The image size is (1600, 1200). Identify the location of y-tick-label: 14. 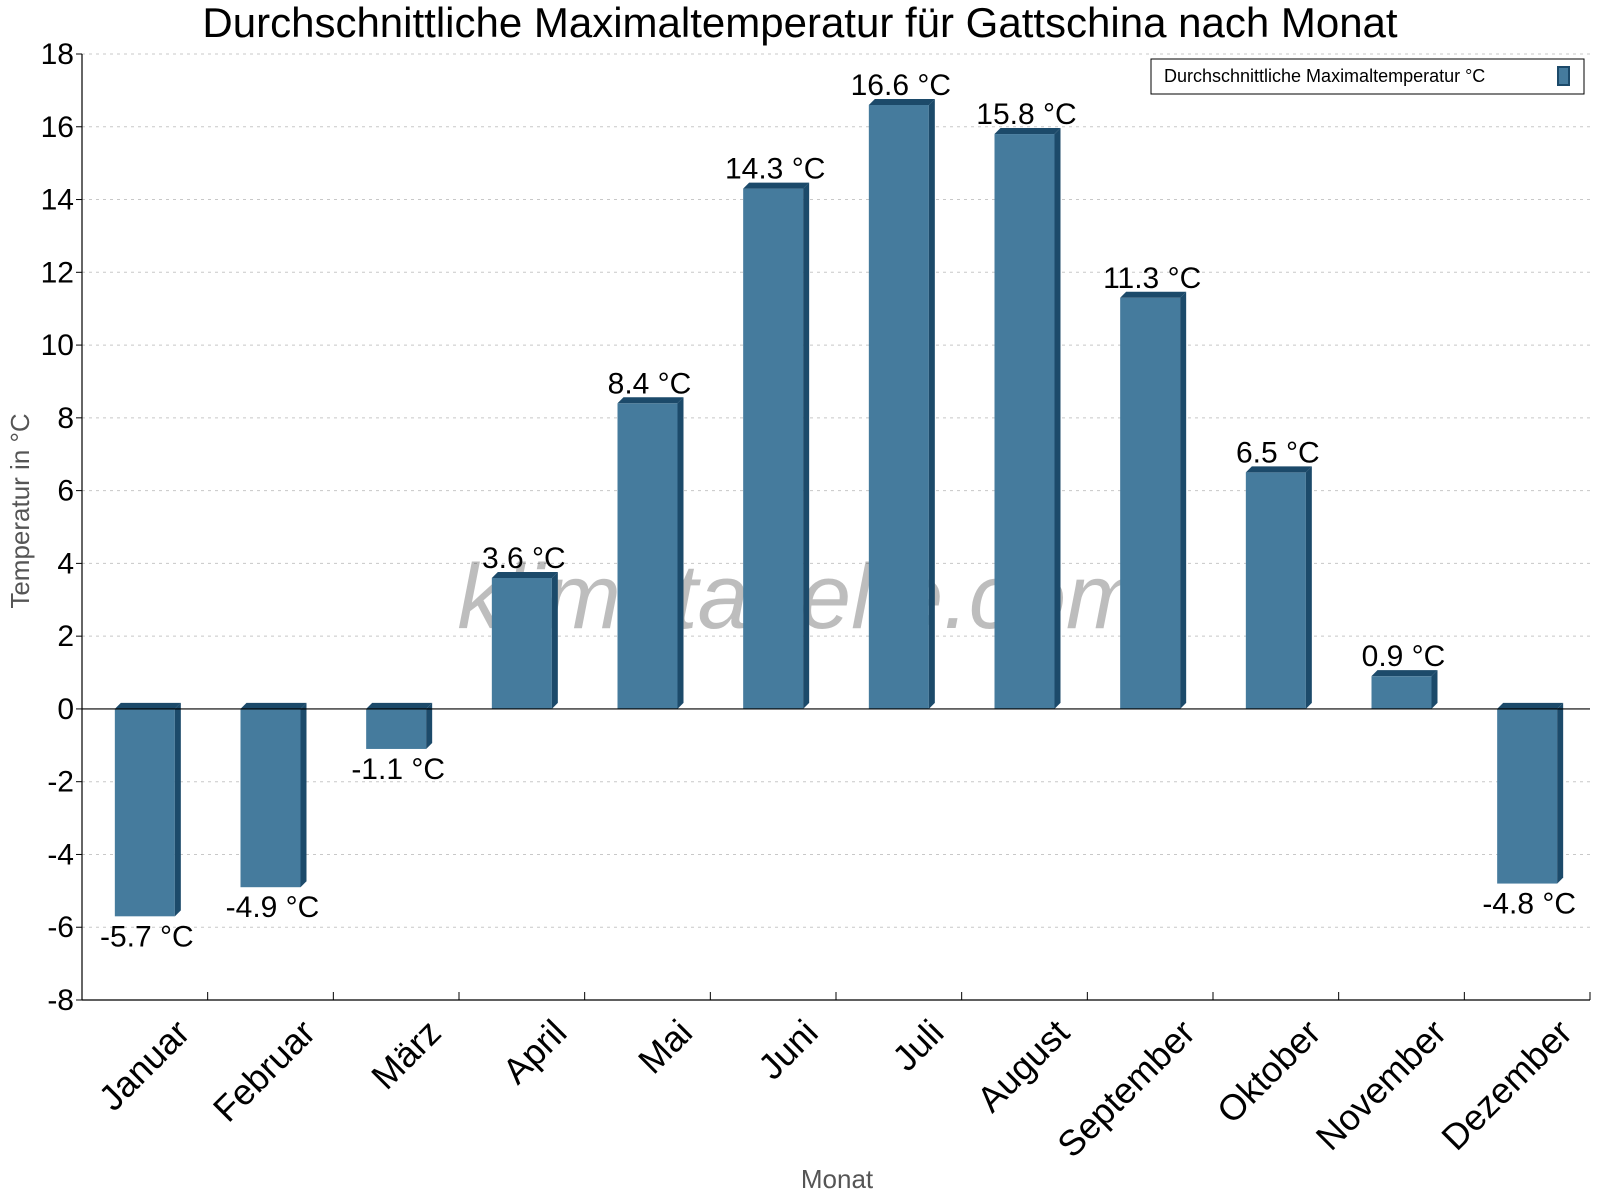
(57, 200).